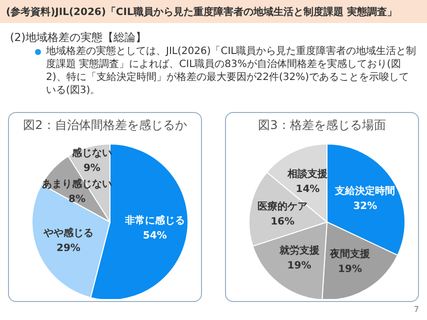  What do you see at coordinates (68, 232) in the screenshot?
I see `slice-label: やや感じる` at bounding box center [68, 232].